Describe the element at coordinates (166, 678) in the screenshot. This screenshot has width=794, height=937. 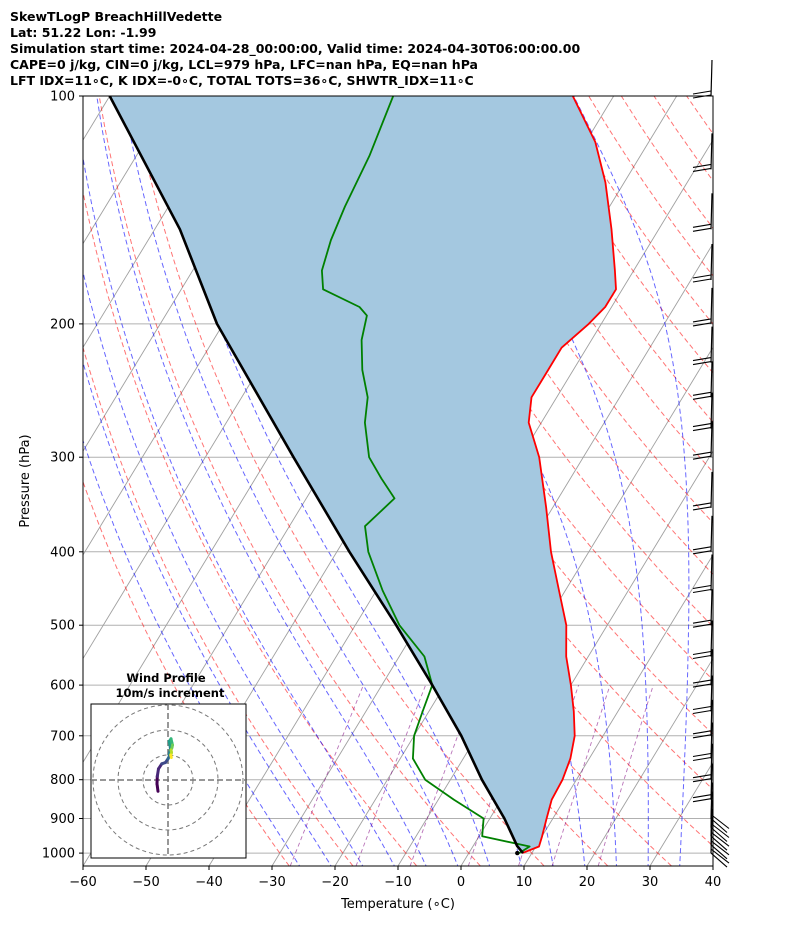
I see `hodograph-title: Wind Profile` at that location.